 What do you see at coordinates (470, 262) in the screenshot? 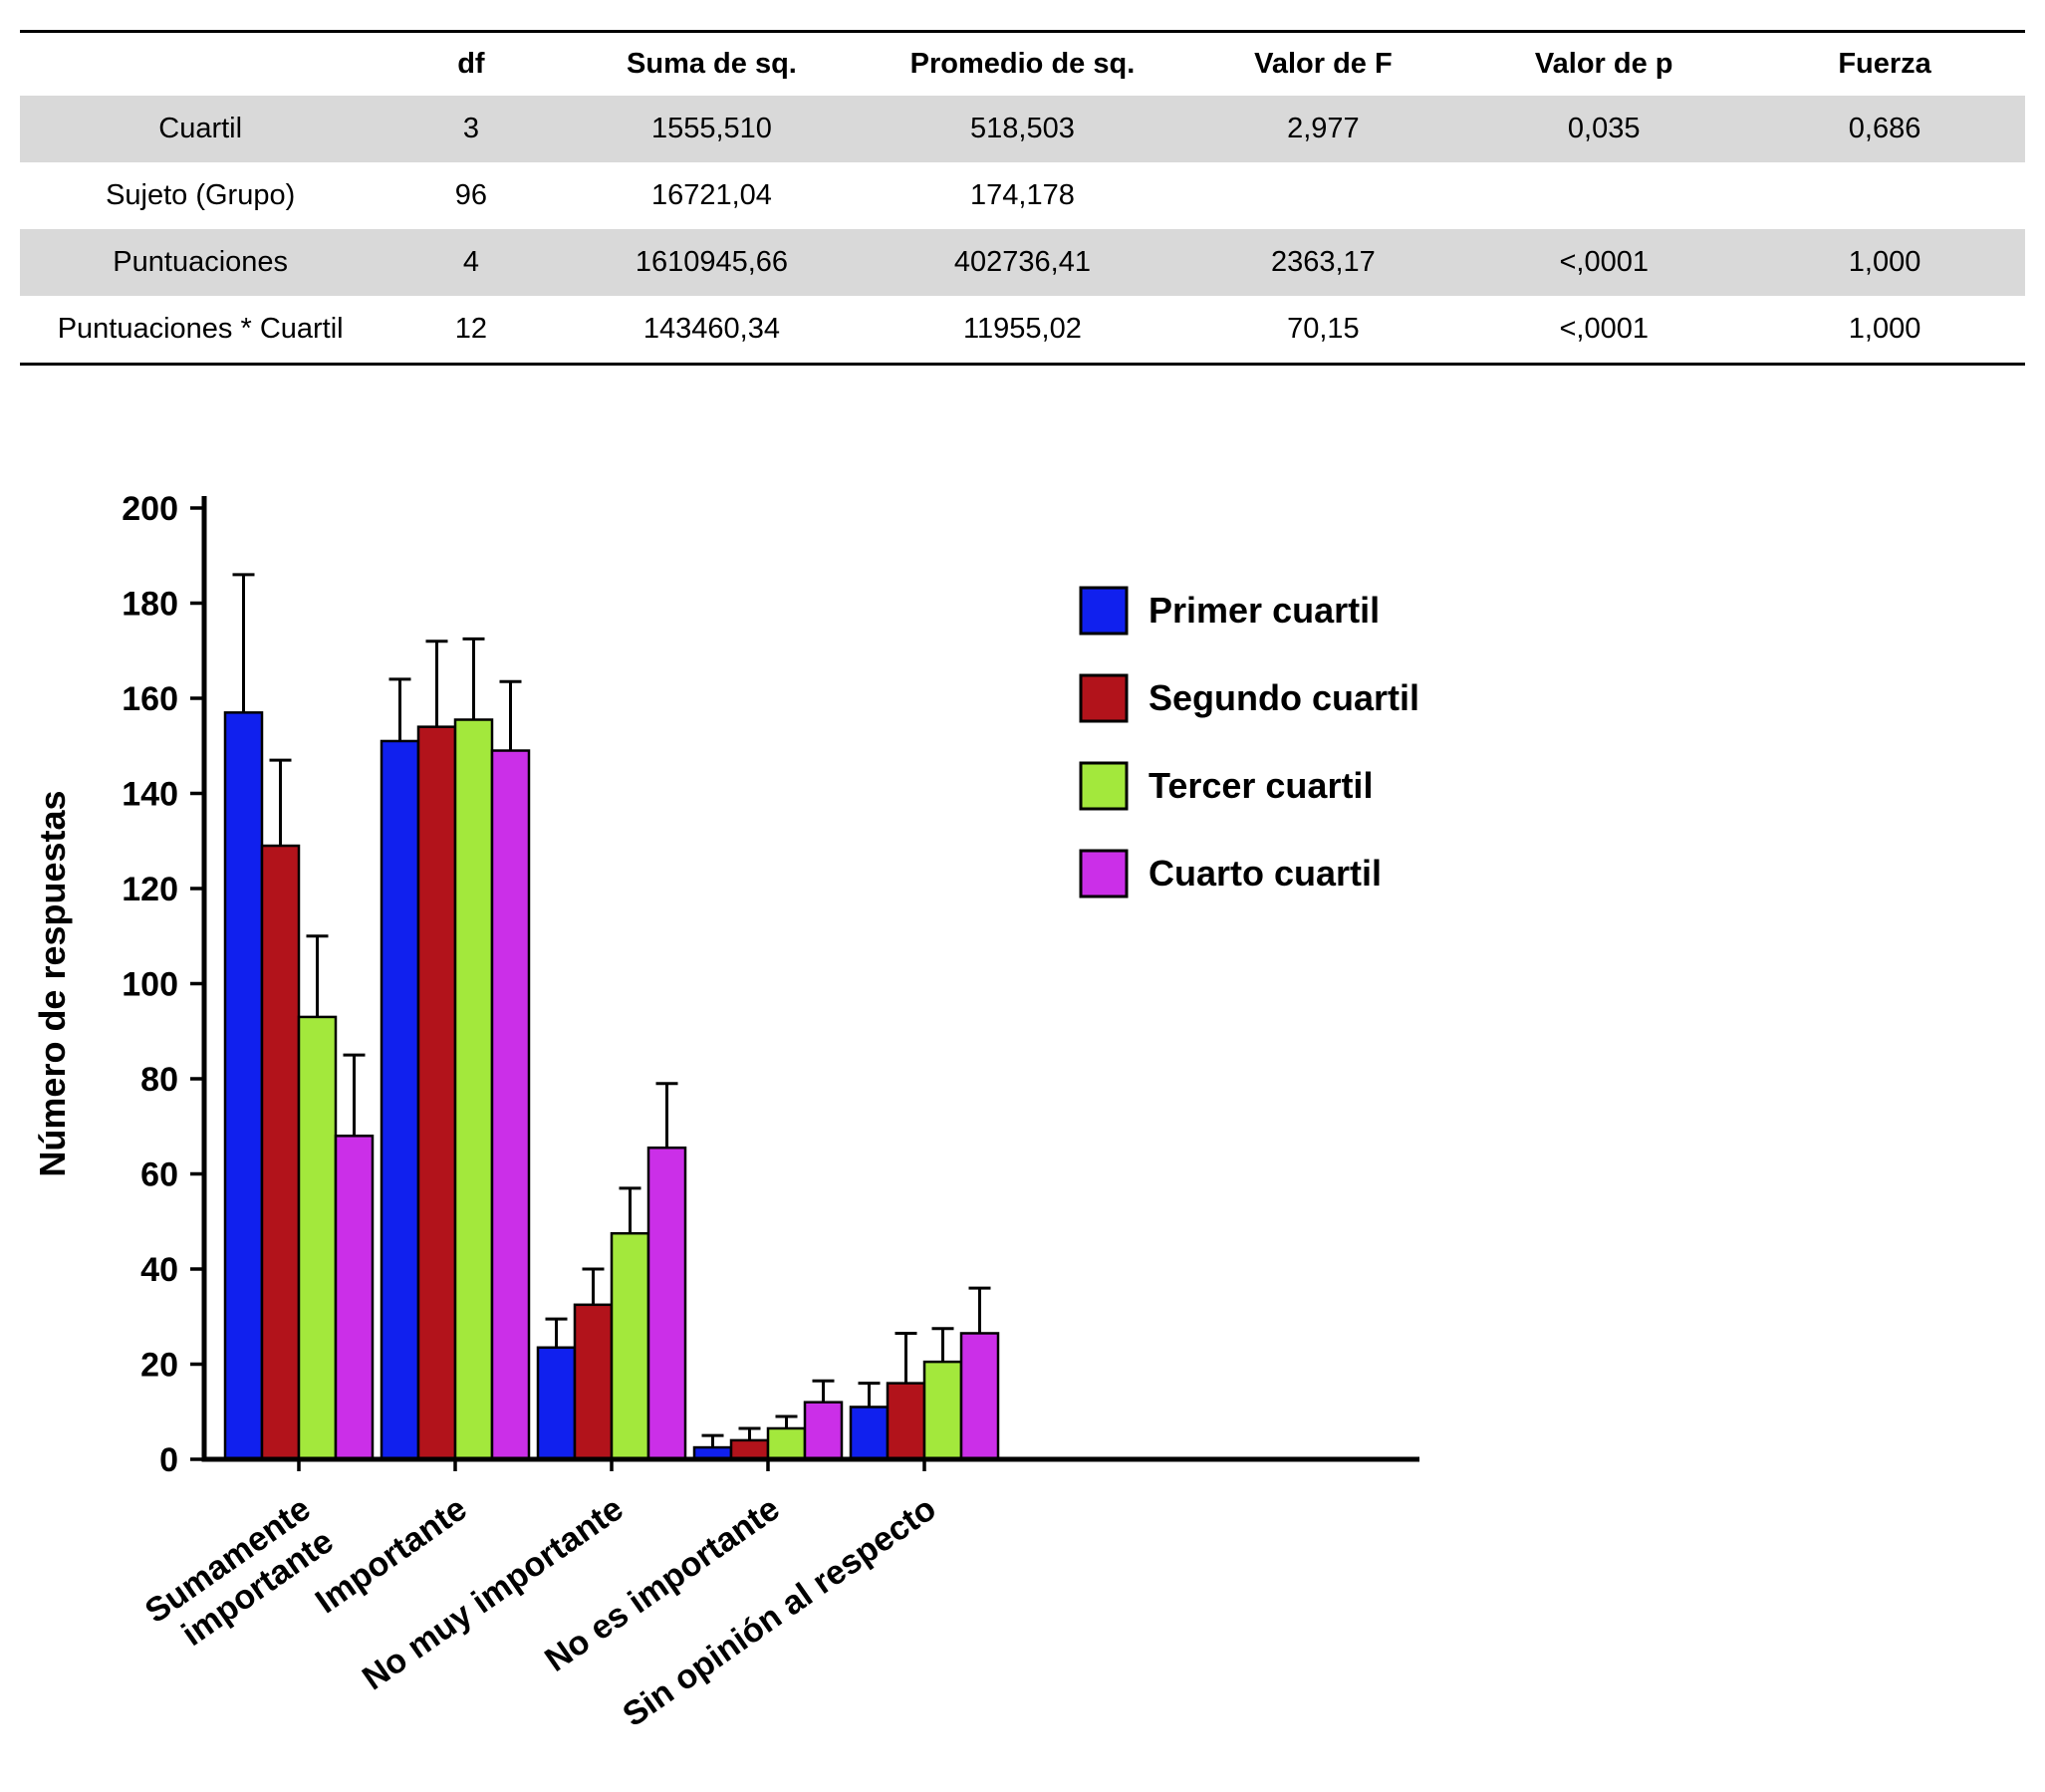
I see `table-cell: 4` at bounding box center [470, 262].